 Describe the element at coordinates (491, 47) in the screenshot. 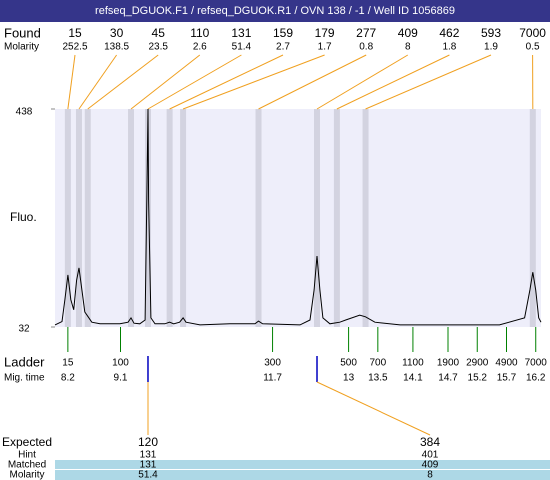

I see `found-molarity: 1.9` at that location.